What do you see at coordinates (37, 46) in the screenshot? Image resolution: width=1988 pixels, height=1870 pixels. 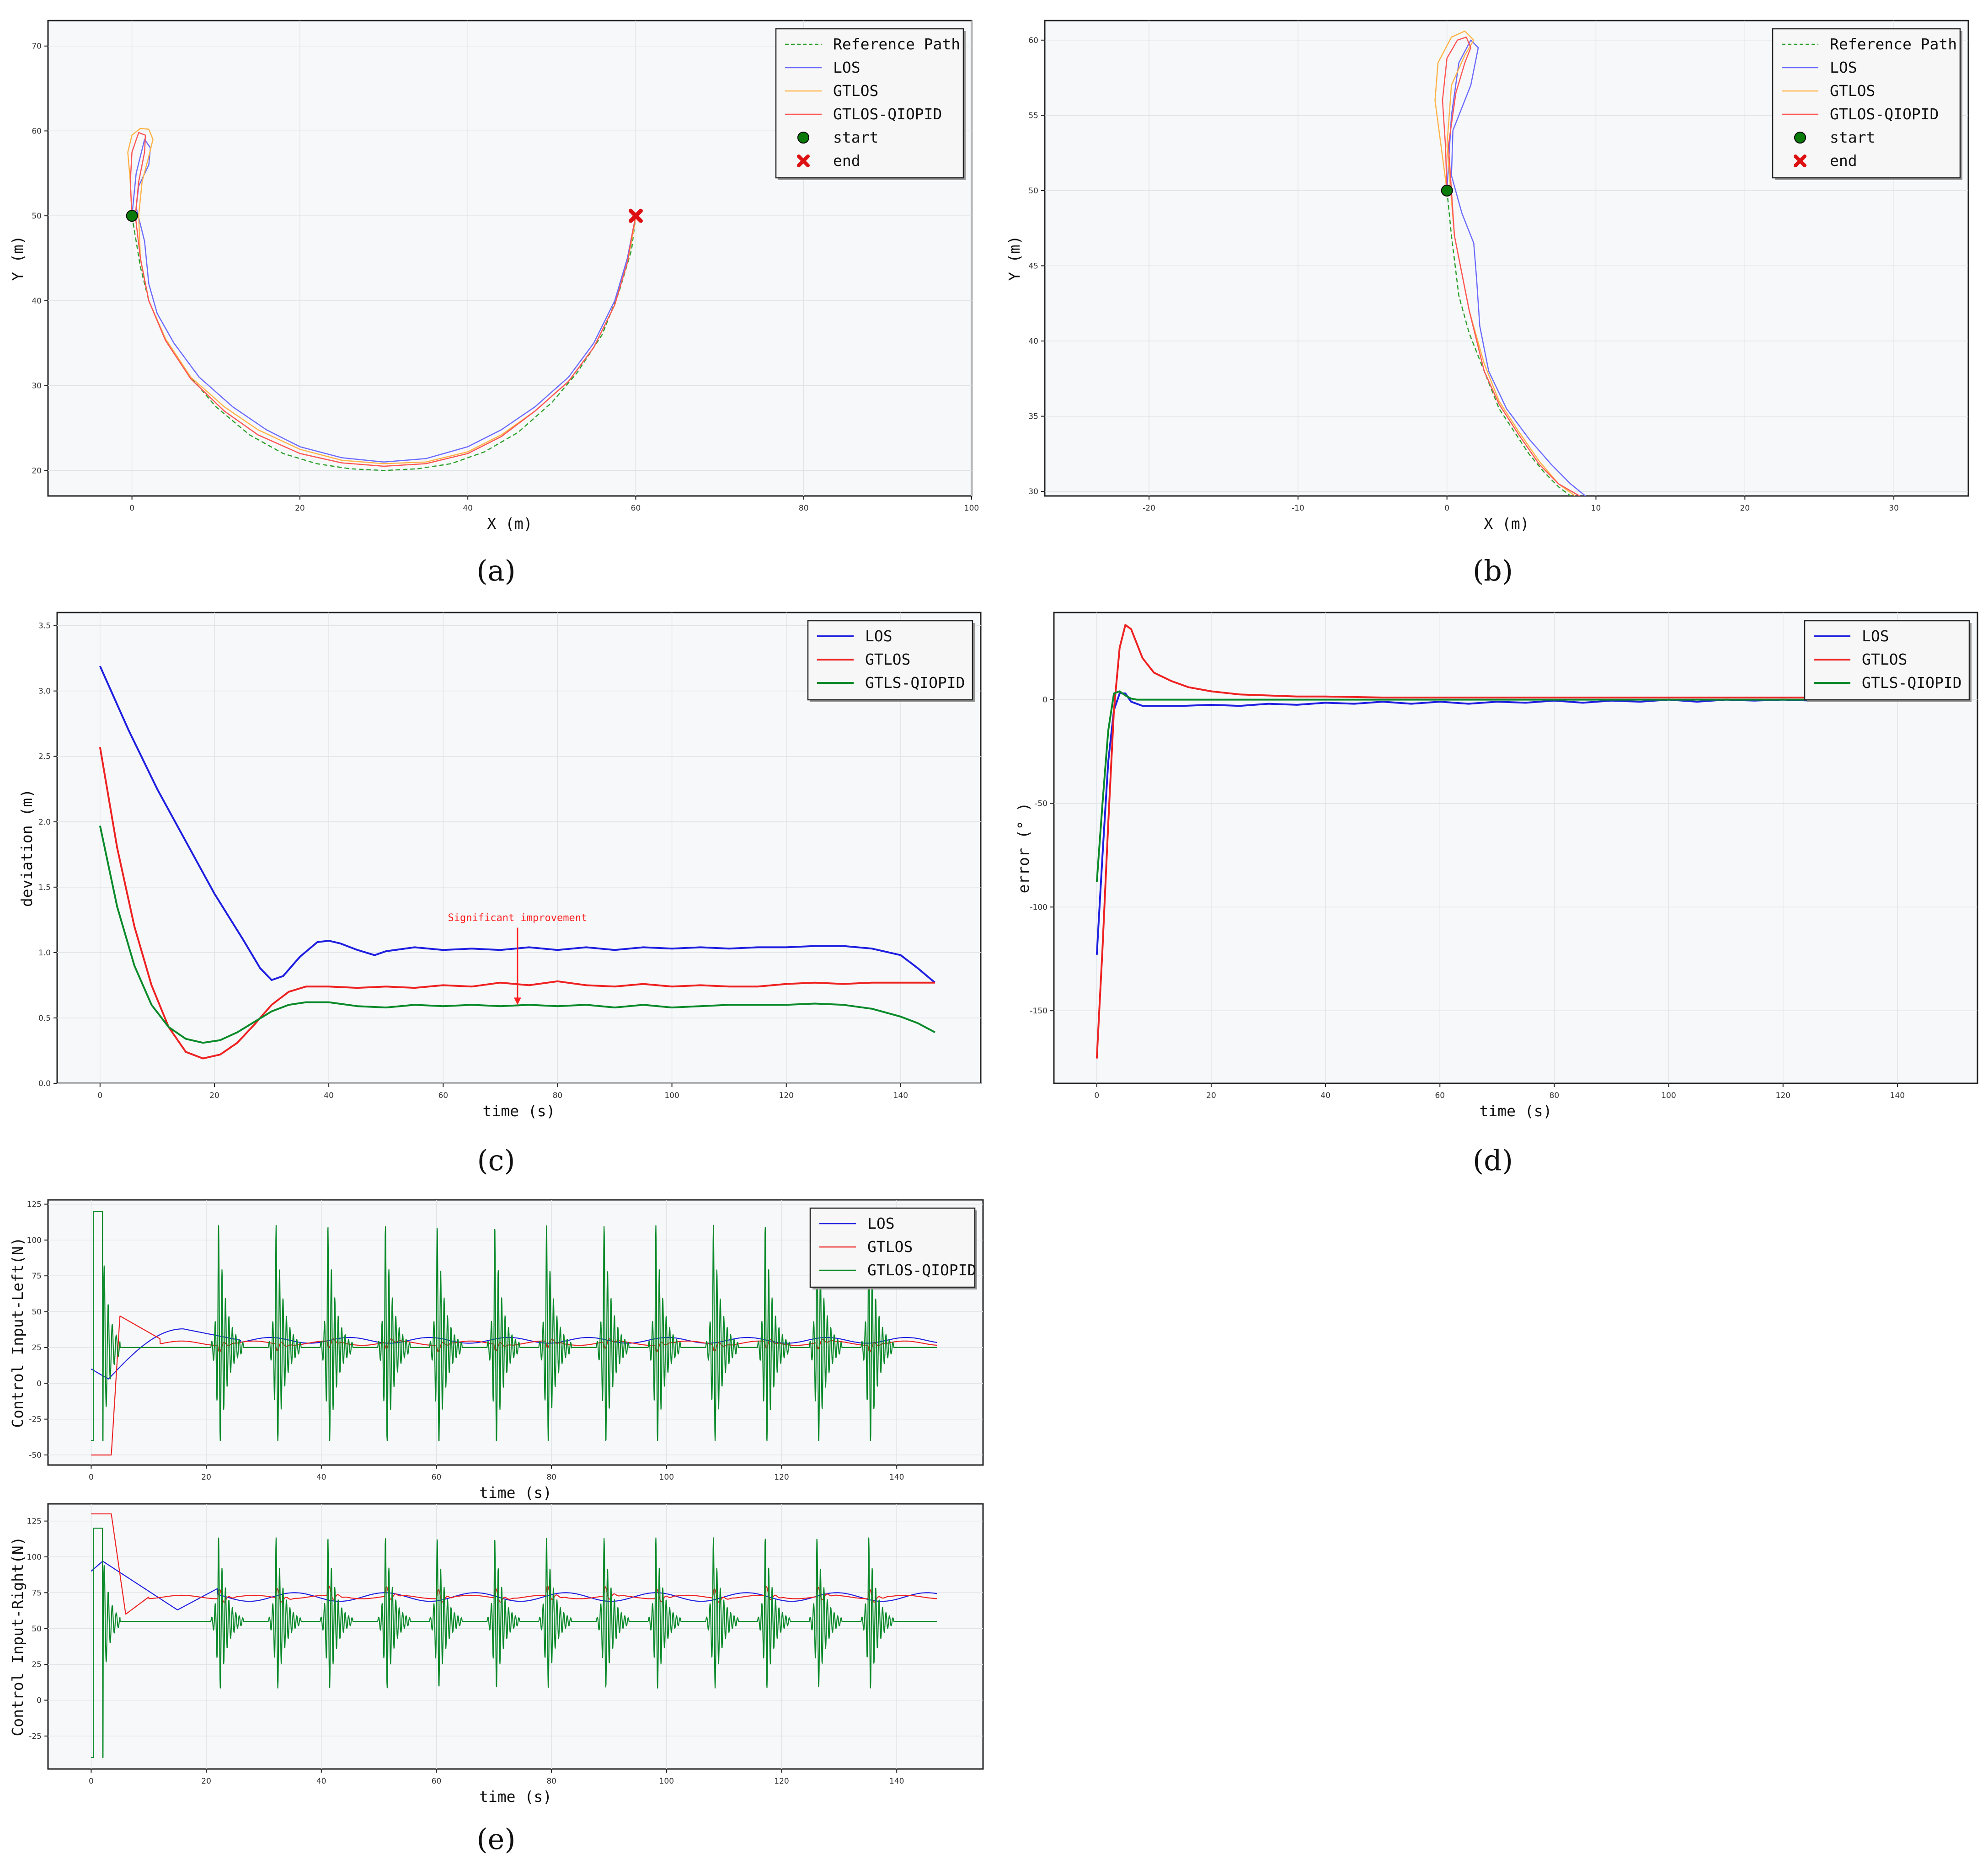 I see `y-tick-label: 70` at bounding box center [37, 46].